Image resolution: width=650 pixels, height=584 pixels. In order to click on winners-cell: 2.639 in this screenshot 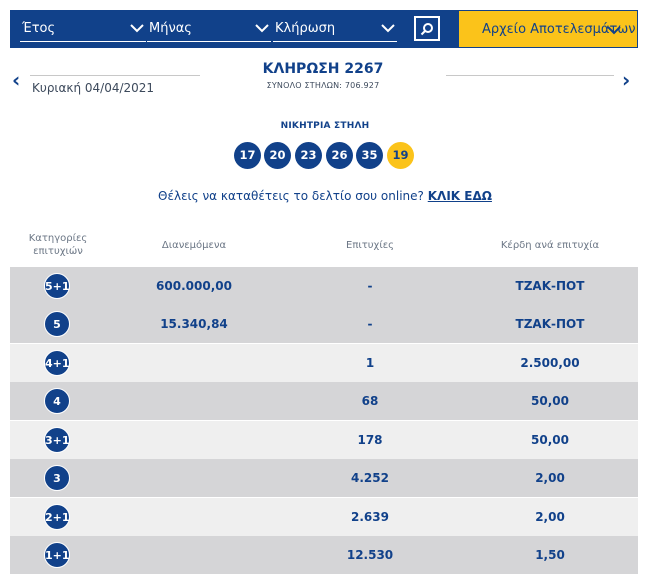, I will do `click(370, 517)`.